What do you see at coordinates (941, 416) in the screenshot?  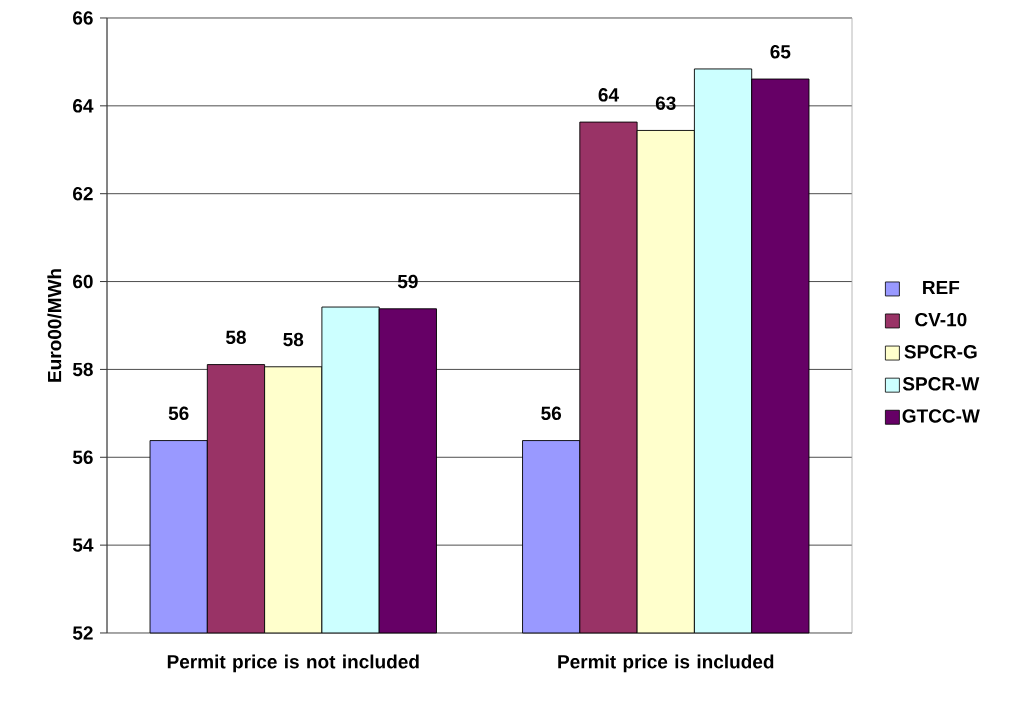 I see `legend-label: GTCC-W` at bounding box center [941, 416].